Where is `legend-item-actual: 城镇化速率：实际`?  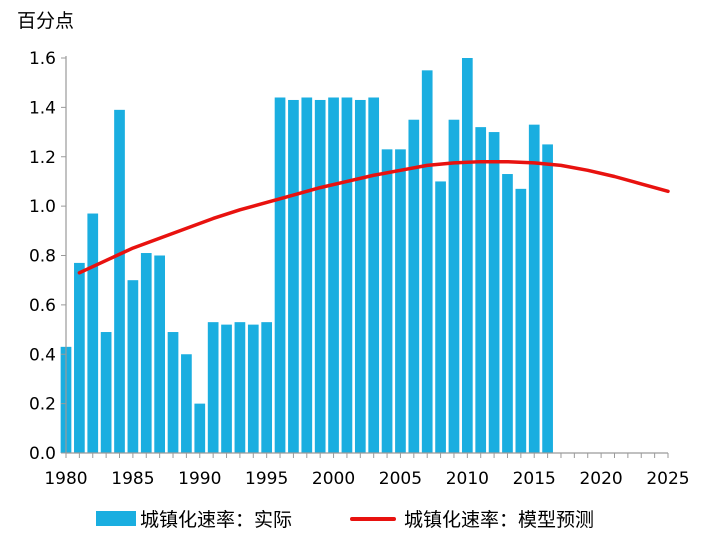
legend-item-actual: 城镇化速率：实际 is located at coordinates (194, 518).